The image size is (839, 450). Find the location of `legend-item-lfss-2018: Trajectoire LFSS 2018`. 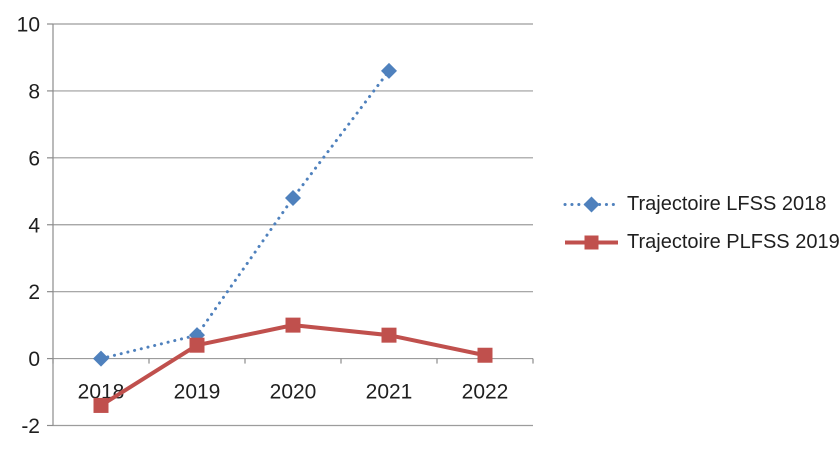

legend-item-lfss-2018: Trajectoire LFSS 2018 is located at coordinates (701, 204).